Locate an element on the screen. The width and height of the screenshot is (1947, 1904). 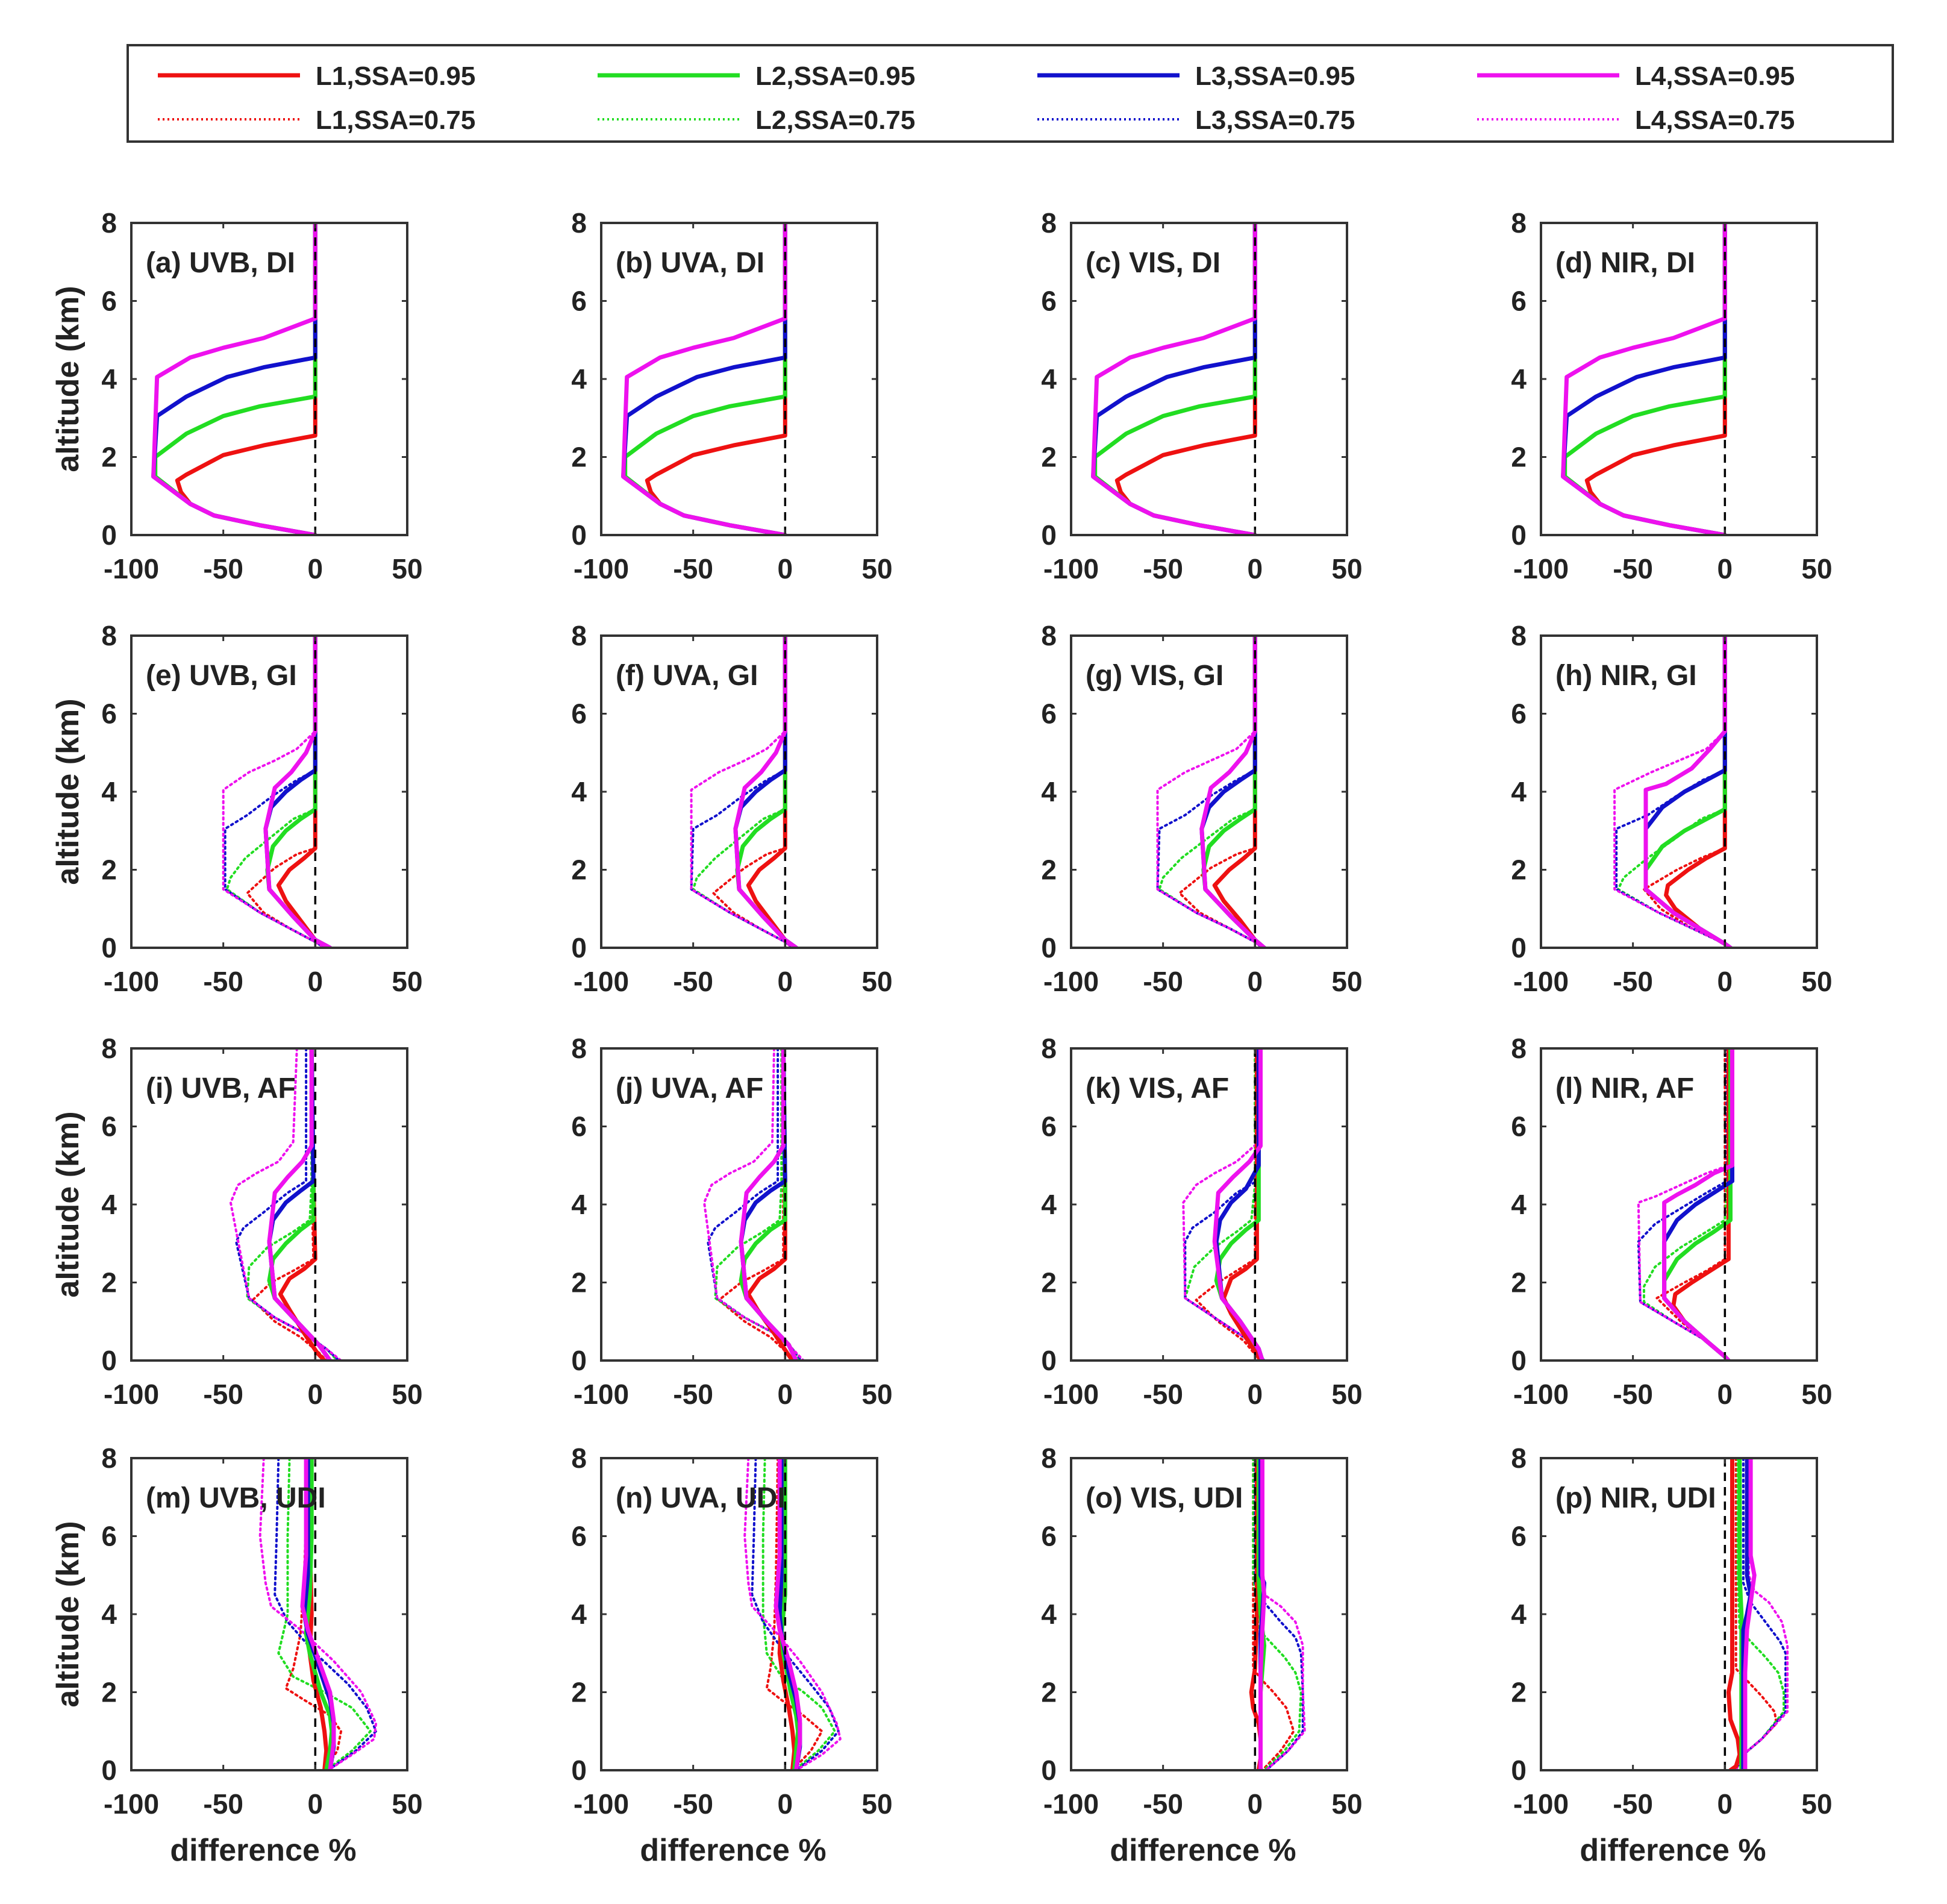
panel: -100 -50 0 50 0 2 4 6 8 (h) NIR, GI is located at coordinates (1672, 809).